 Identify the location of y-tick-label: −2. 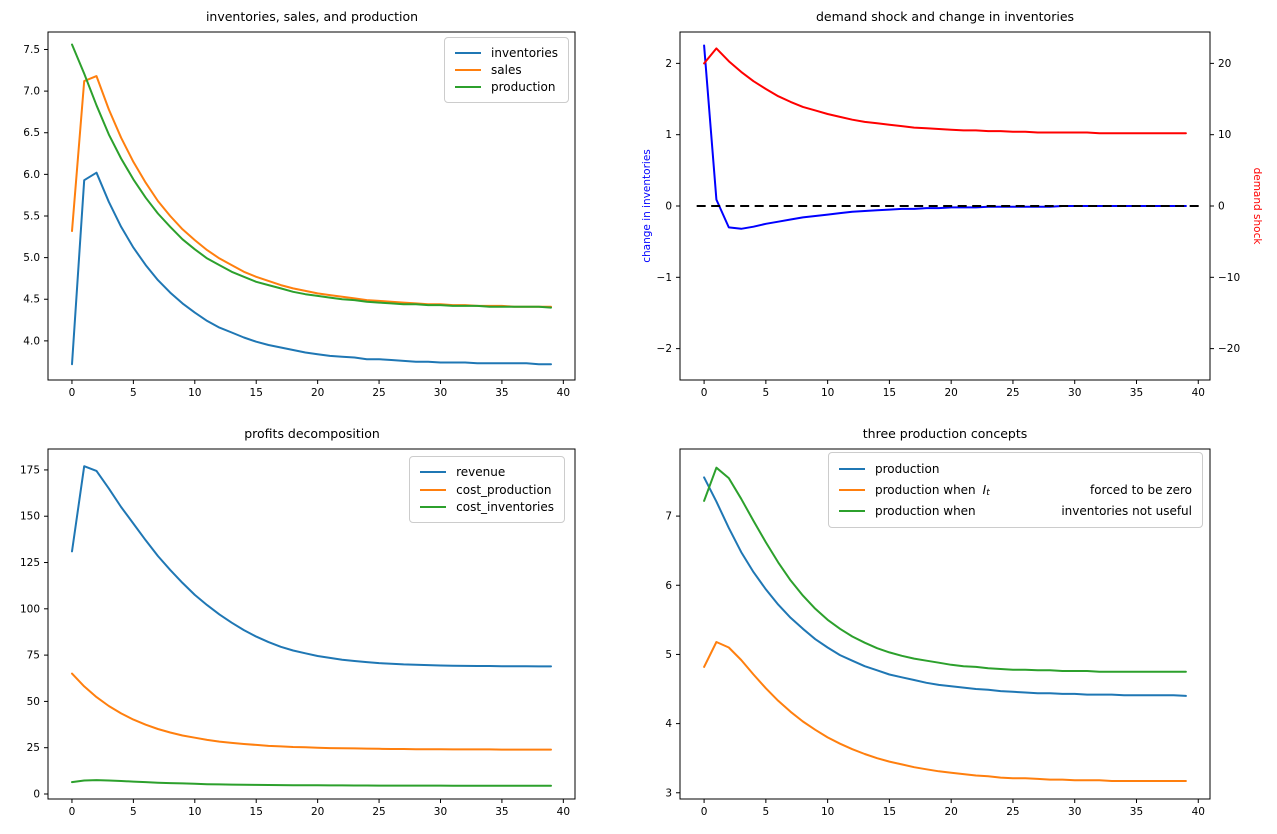
(664, 349).